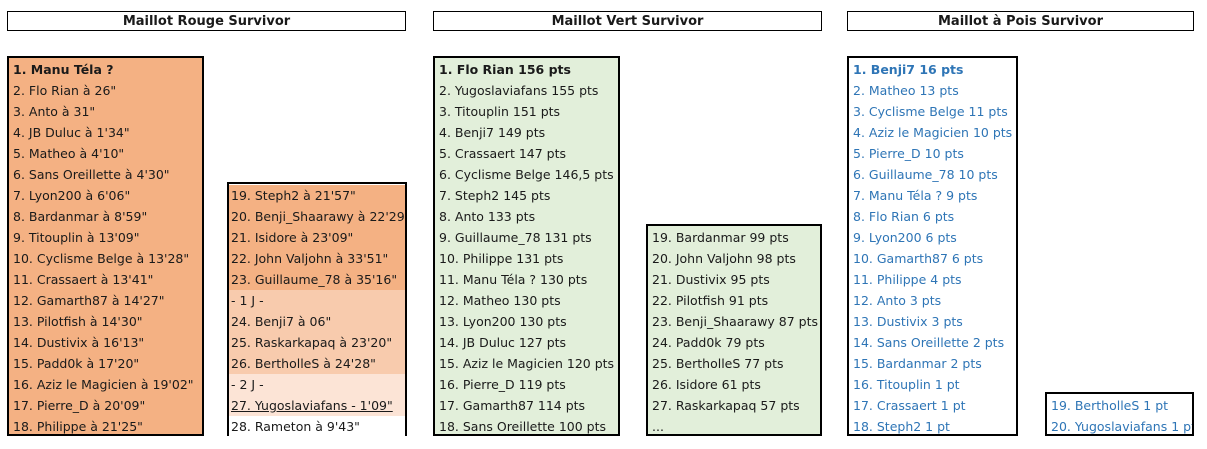 The width and height of the screenshot is (1207, 449). Describe the element at coordinates (106, 153) in the screenshot. I see `rouge-row: 5. Matheo à 4'10"` at that location.